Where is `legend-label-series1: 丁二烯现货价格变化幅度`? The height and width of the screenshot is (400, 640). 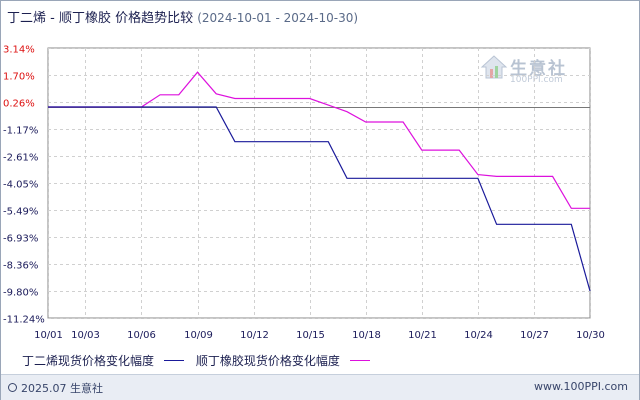 legend-label-series1: 丁二烯现货价格变化幅度 is located at coordinates (88, 361).